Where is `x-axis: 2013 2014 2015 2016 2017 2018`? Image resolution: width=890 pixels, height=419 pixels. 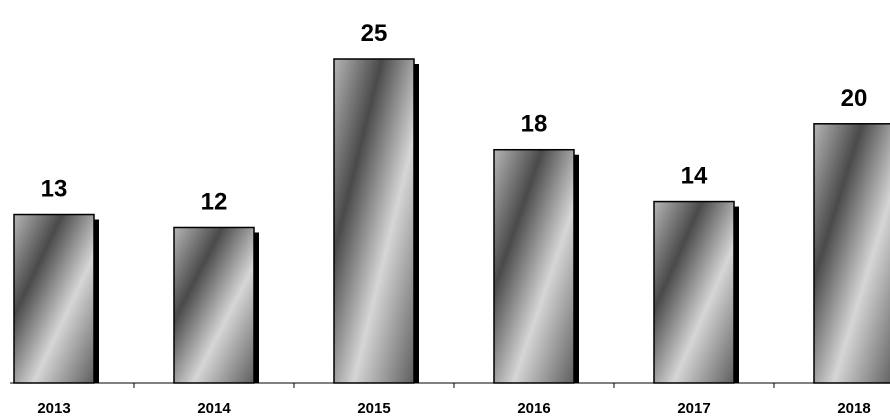
x-axis: 2013 2014 2015 2016 2017 2018 is located at coordinates (450, 399).